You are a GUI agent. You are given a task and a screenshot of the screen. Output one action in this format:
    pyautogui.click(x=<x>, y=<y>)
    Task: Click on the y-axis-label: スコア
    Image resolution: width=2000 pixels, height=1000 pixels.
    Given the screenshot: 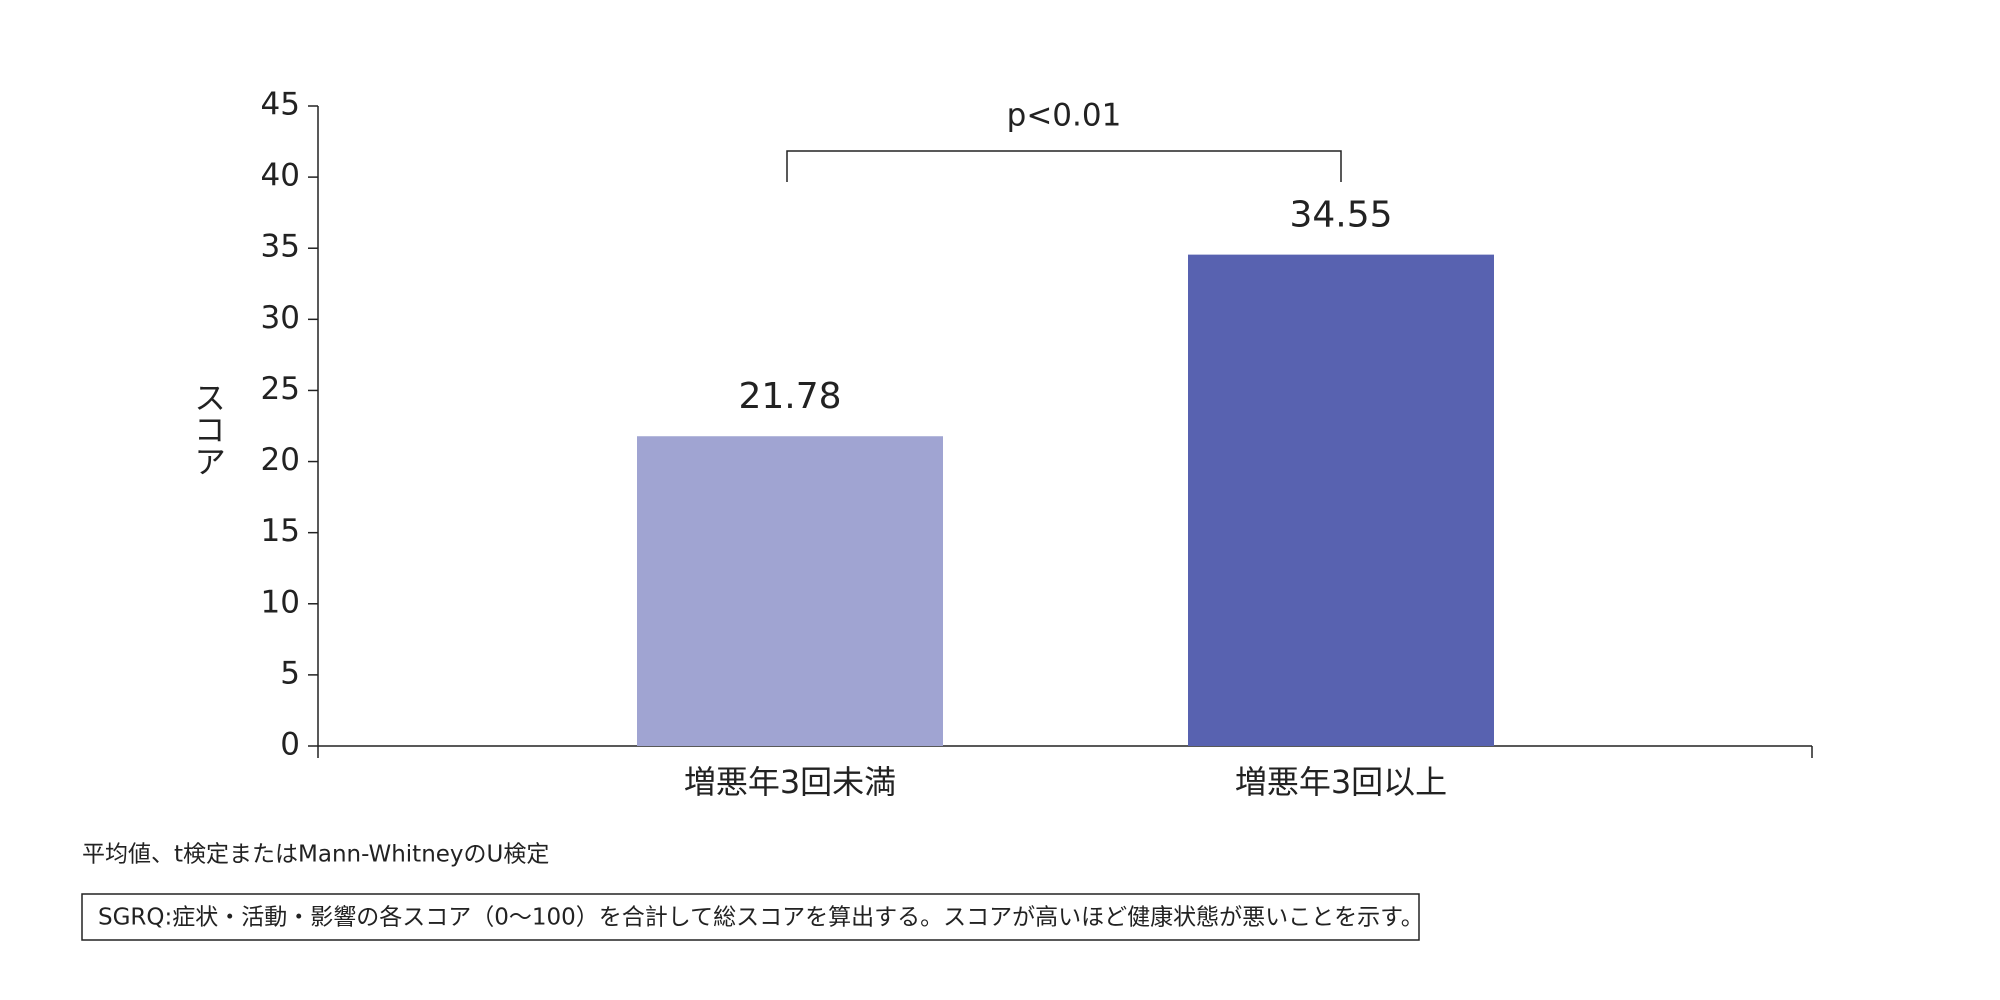 What is the action you would take?
    pyautogui.click(x=208, y=429)
    